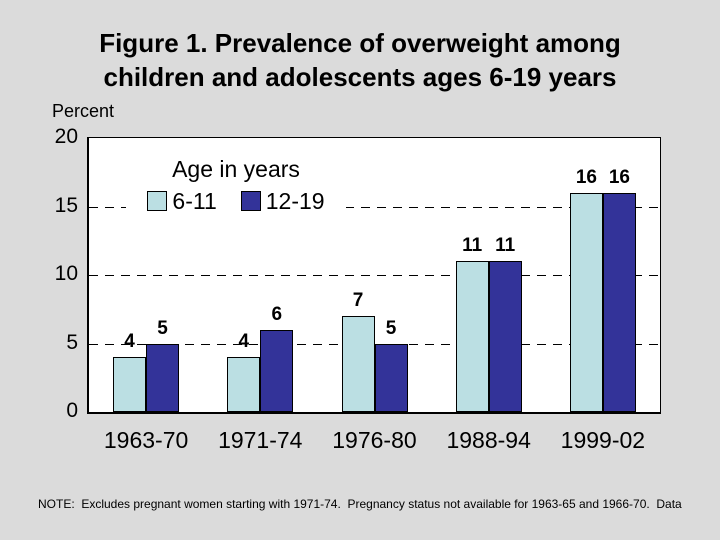 This screenshot has height=540, width=720. I want to click on legend-label-12-19: 12-19, so click(295, 200).